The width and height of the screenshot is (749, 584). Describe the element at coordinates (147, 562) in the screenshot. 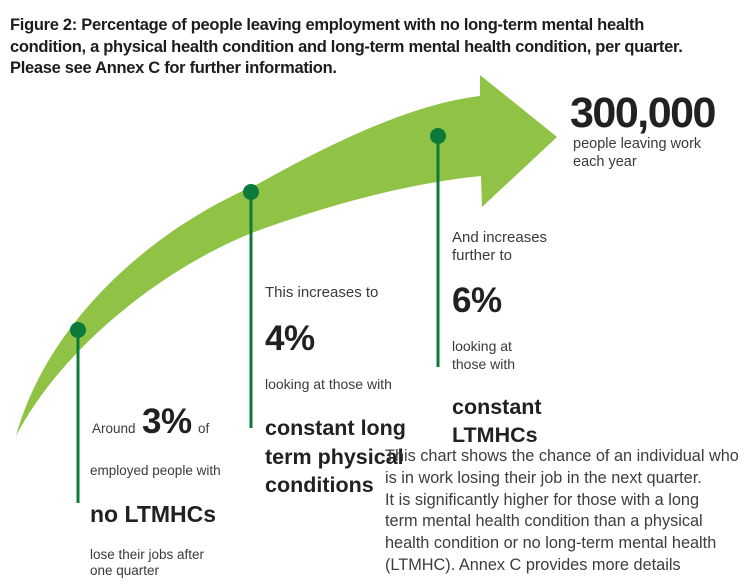

I see `marker-1-tail: lose their jobs after one quarter` at that location.